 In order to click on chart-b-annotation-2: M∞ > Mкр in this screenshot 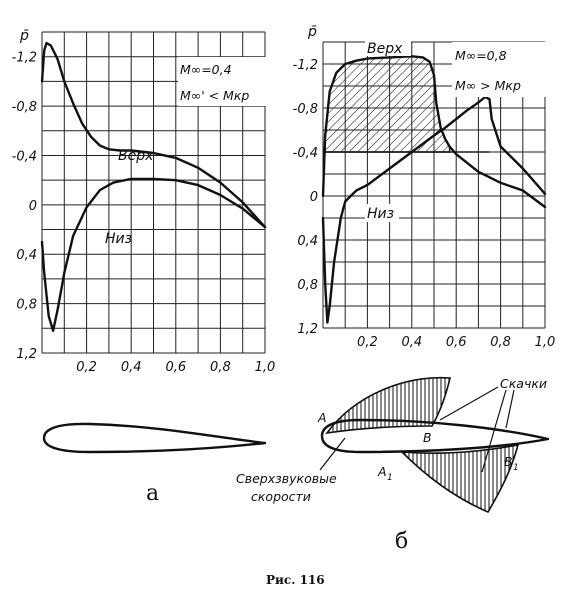, I will do `click(488, 85)`.